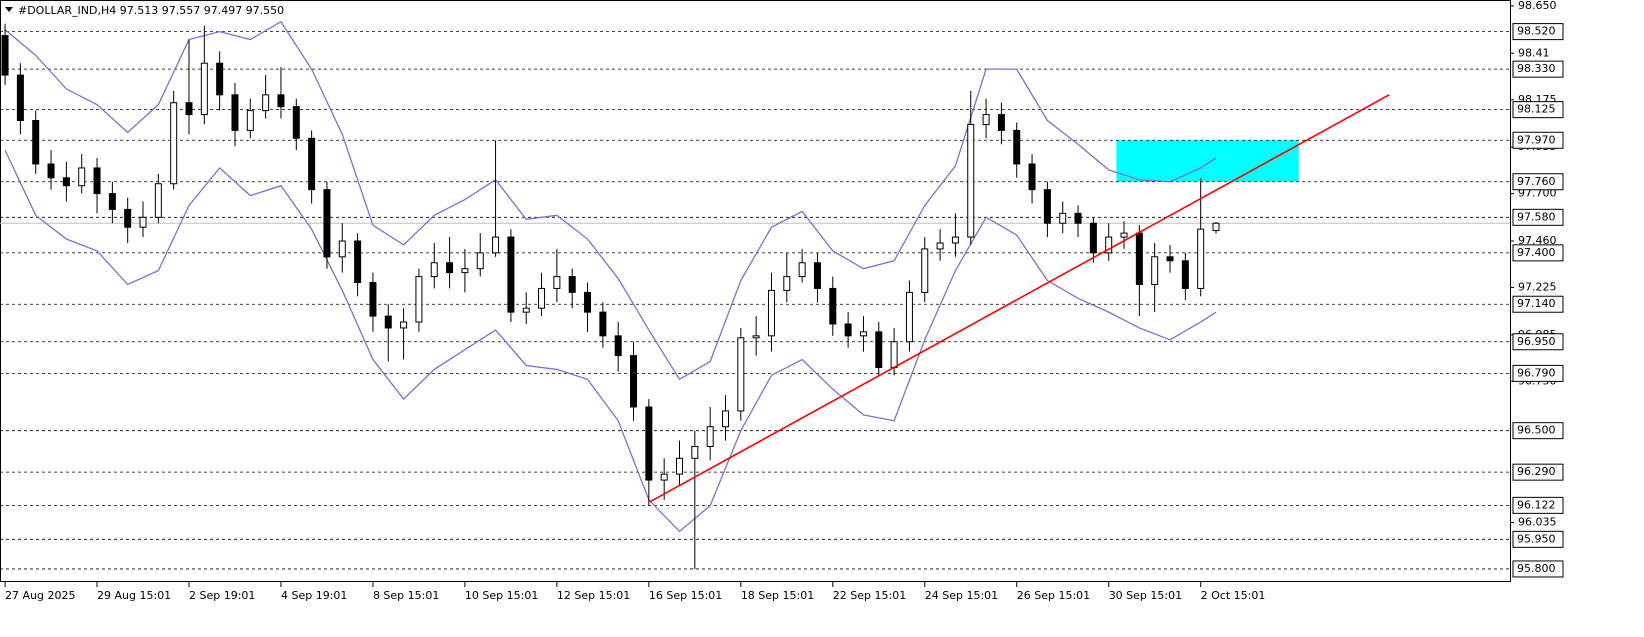 This screenshot has height=637, width=1644. What do you see at coordinates (593, 595) in the screenshot?
I see `x-tick-label: 12 Sep 15:01` at bounding box center [593, 595].